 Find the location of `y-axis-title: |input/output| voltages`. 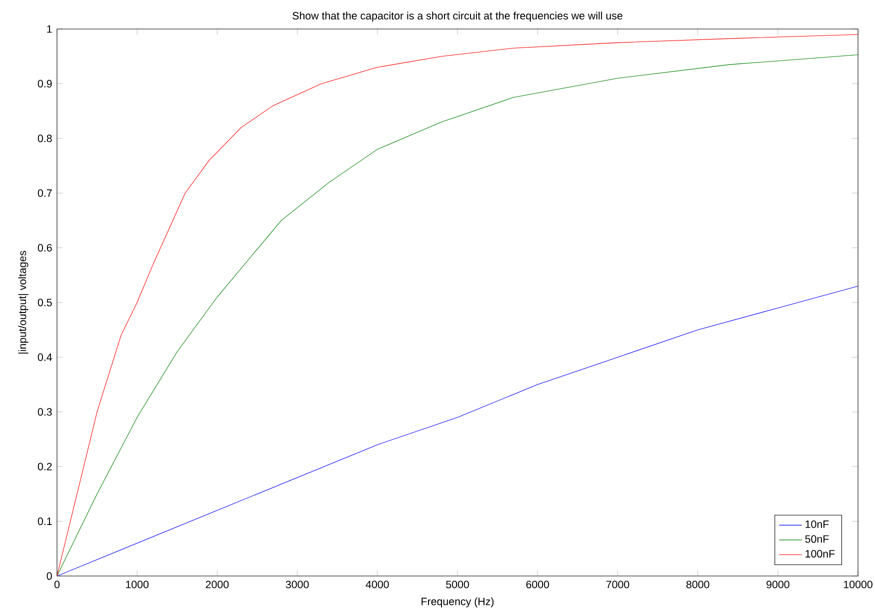

y-axis-title: |input/output| voltages is located at coordinates (23, 302).